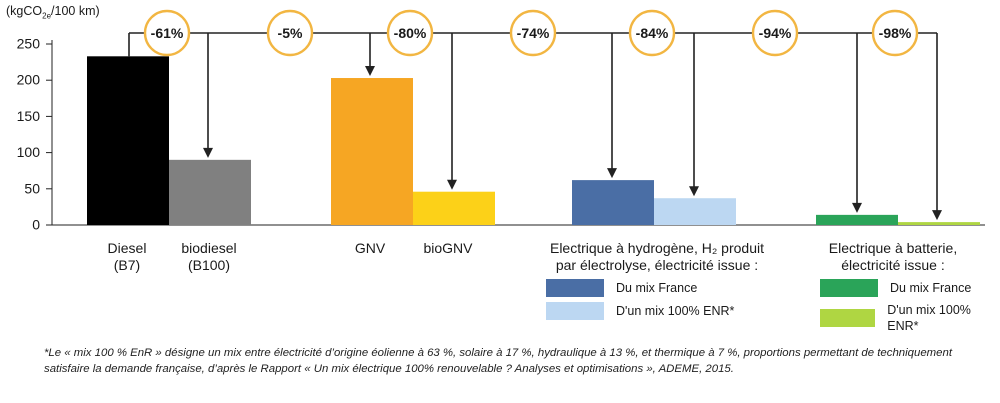 This screenshot has width=1000, height=403. Describe the element at coordinates (621, 288) in the screenshot. I see `legend-hydrogen-mix-france: Du mix France` at that location.